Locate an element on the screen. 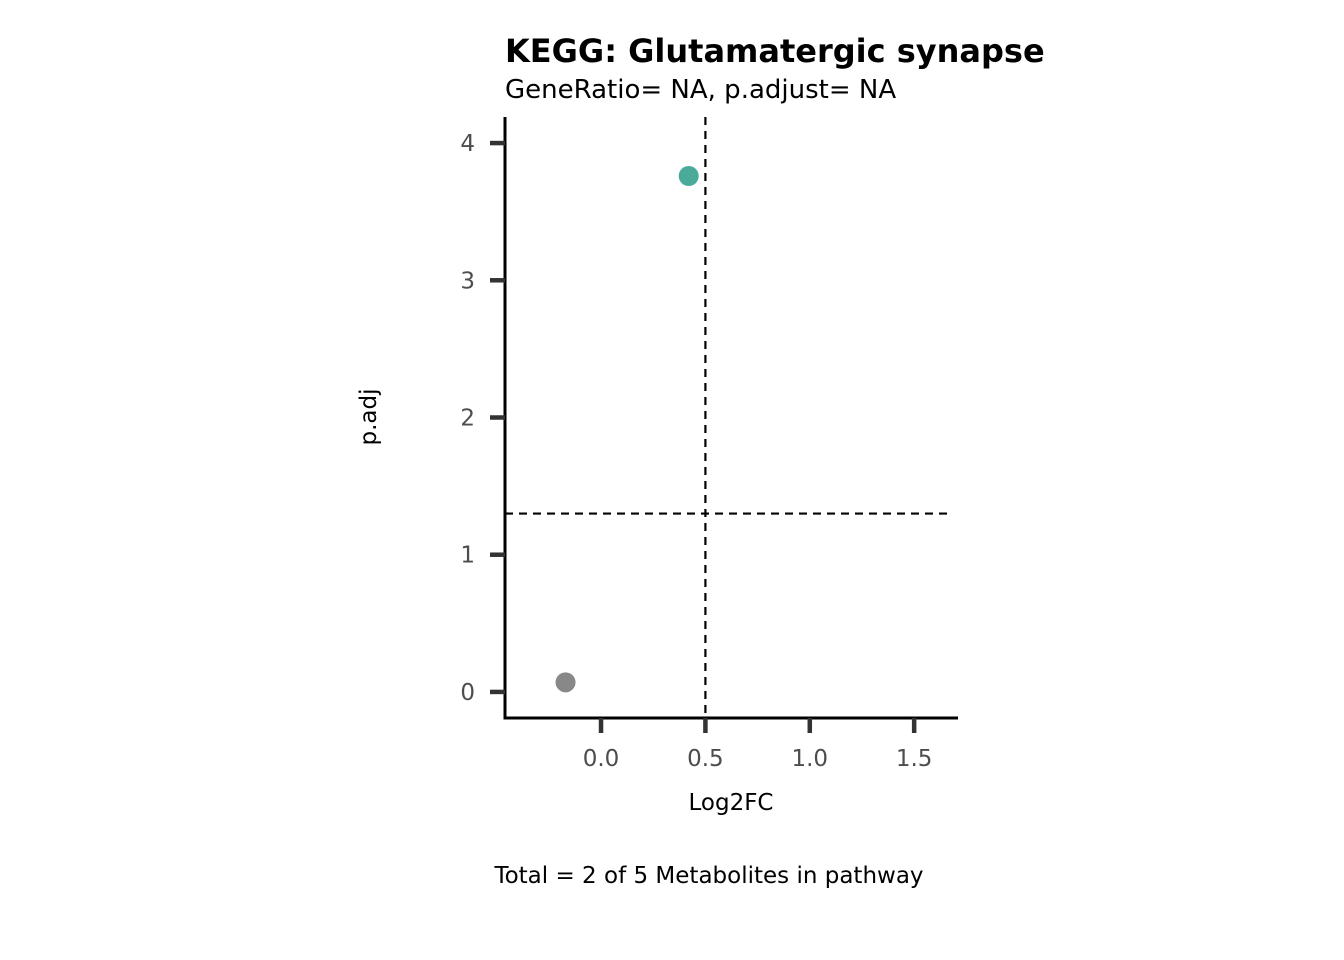 This screenshot has width=1344, height=960. chart-subtitle: GeneRatio= NA, p.adjust= NA is located at coordinates (700, 90).